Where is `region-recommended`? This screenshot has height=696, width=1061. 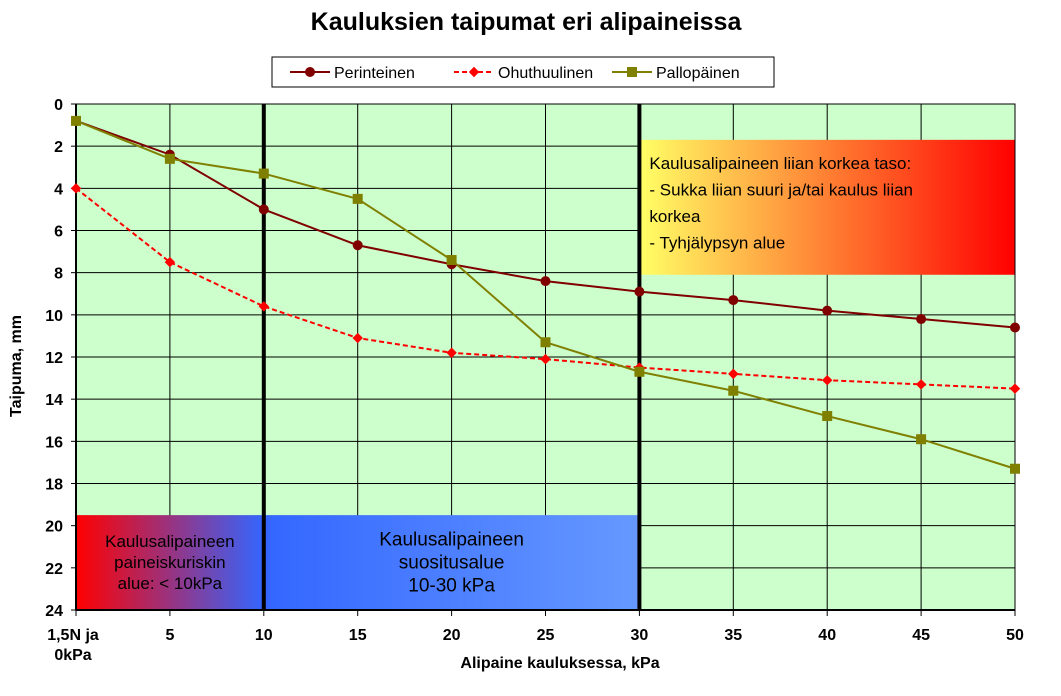
region-recommended is located at coordinates (451, 562).